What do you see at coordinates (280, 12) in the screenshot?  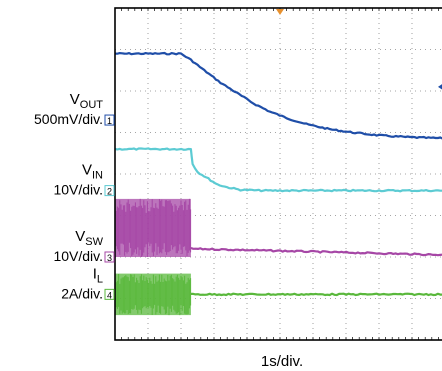 I see `trigger-marker` at bounding box center [280, 12].